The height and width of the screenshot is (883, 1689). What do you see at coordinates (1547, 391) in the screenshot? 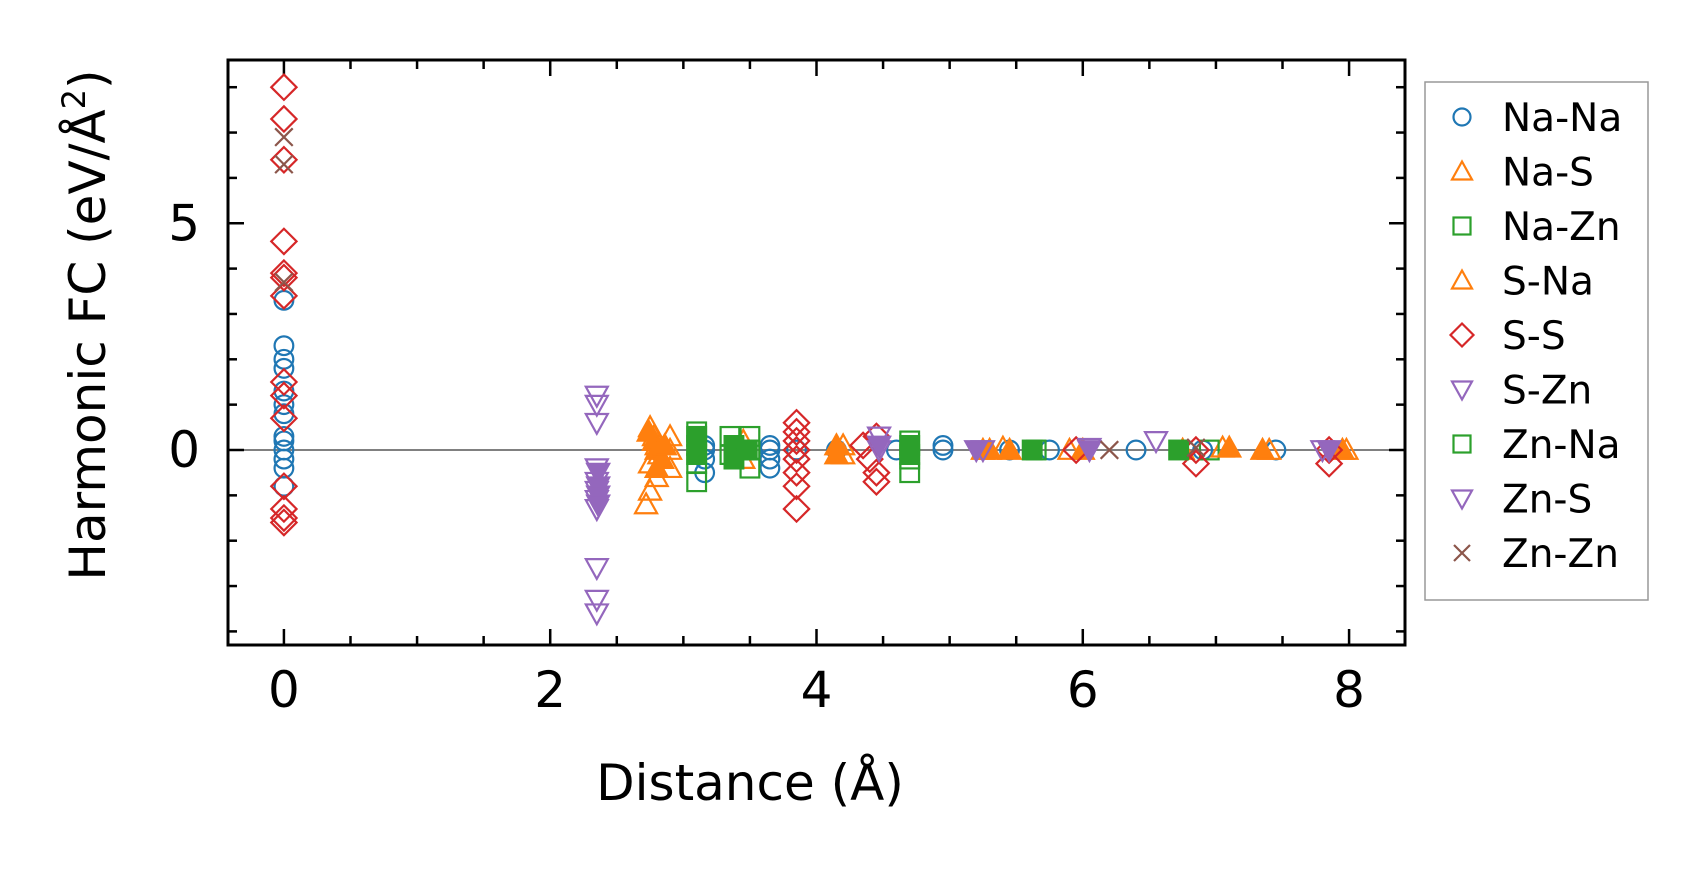
I see `legend-label: S-Zn` at bounding box center [1547, 391].